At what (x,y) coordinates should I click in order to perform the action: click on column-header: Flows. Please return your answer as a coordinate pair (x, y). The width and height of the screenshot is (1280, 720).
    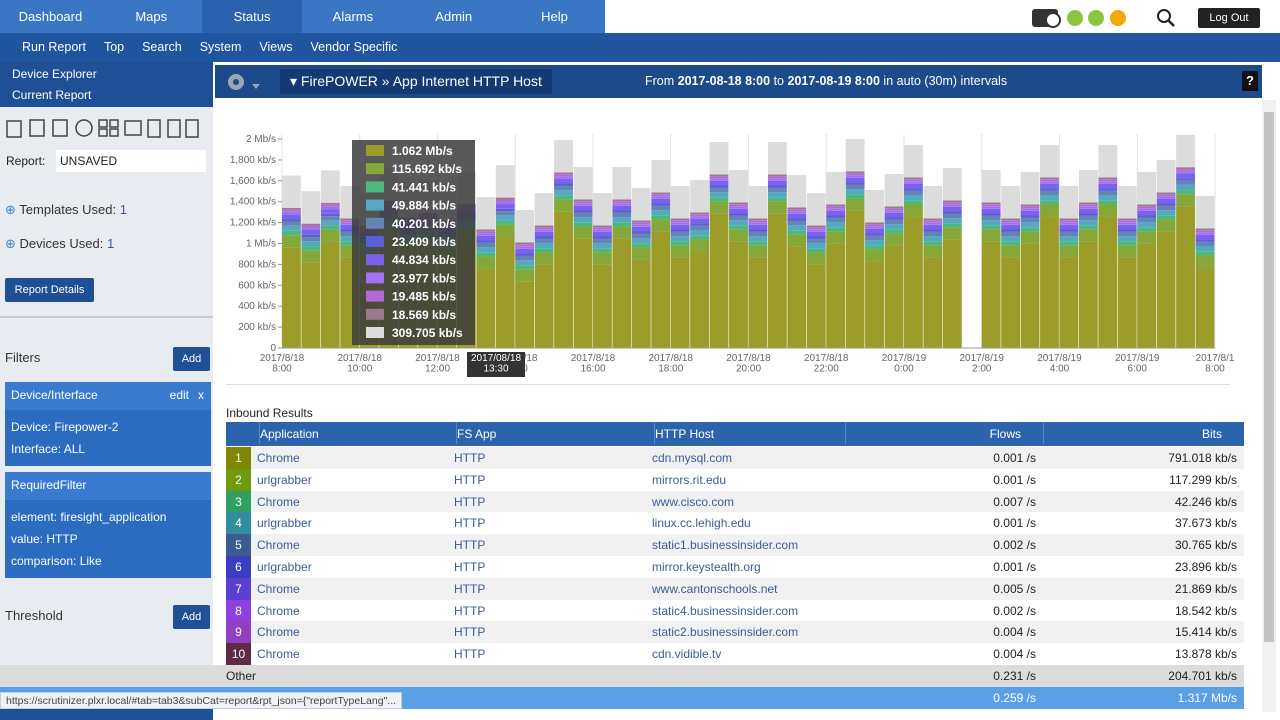
    Looking at the image, I should click on (933, 433).